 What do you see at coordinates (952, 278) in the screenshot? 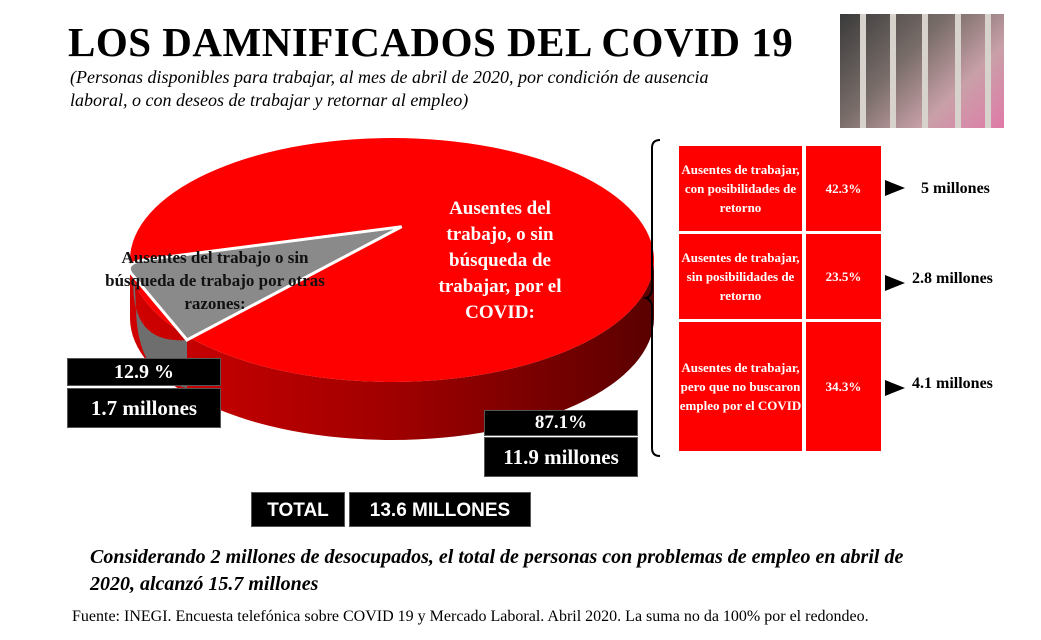
I see `breakdown-millions: 2.8 millones` at bounding box center [952, 278].